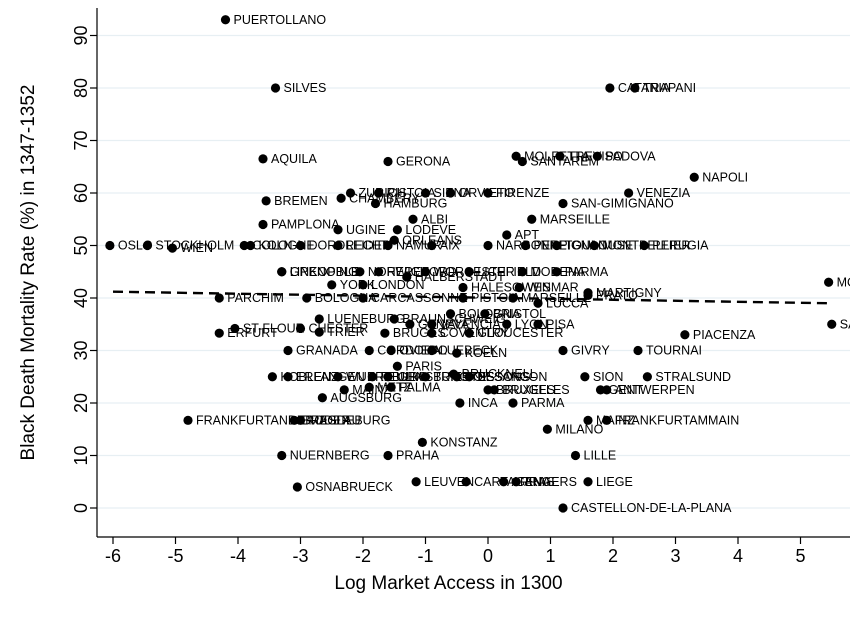 The width and height of the screenshot is (850, 619). What do you see at coordinates (528, 390) in the screenshot?
I see `point-label: BRUGES` at bounding box center [528, 390].